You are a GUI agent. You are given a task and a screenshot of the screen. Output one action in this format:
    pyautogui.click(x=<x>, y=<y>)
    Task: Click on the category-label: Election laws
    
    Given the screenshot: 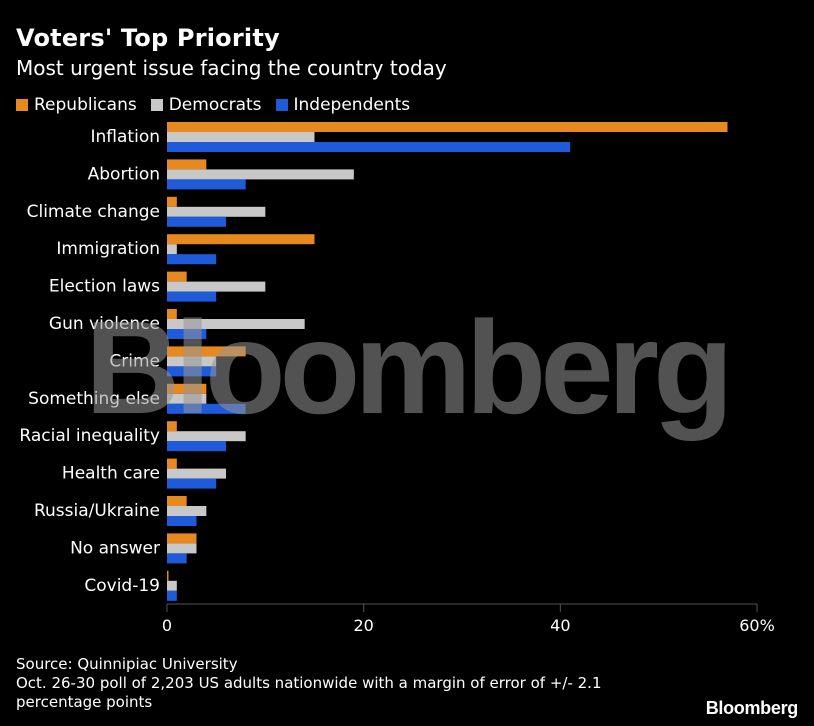 What is the action you would take?
    pyautogui.click(x=104, y=287)
    